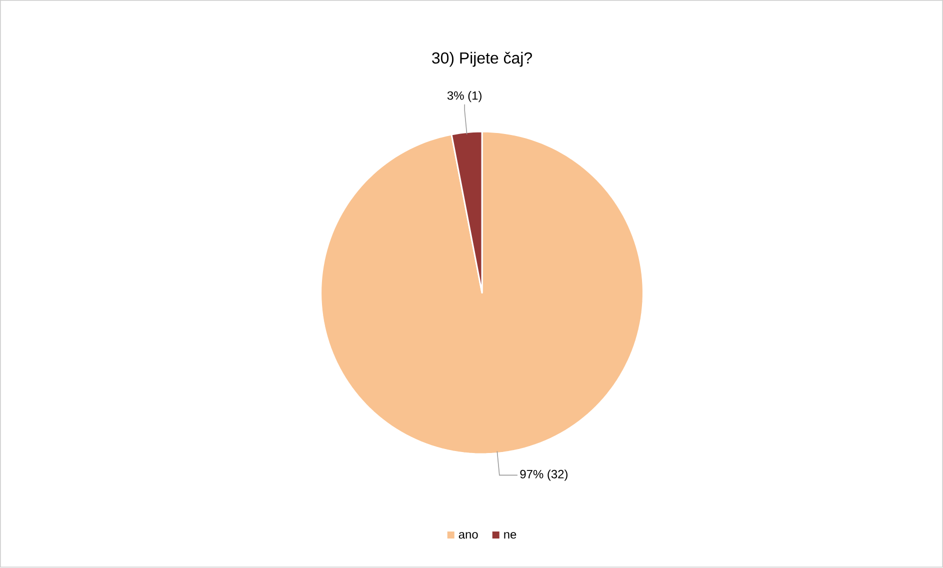 The width and height of the screenshot is (943, 568). What do you see at coordinates (510, 535) in the screenshot?
I see `legend-label: ne` at bounding box center [510, 535].